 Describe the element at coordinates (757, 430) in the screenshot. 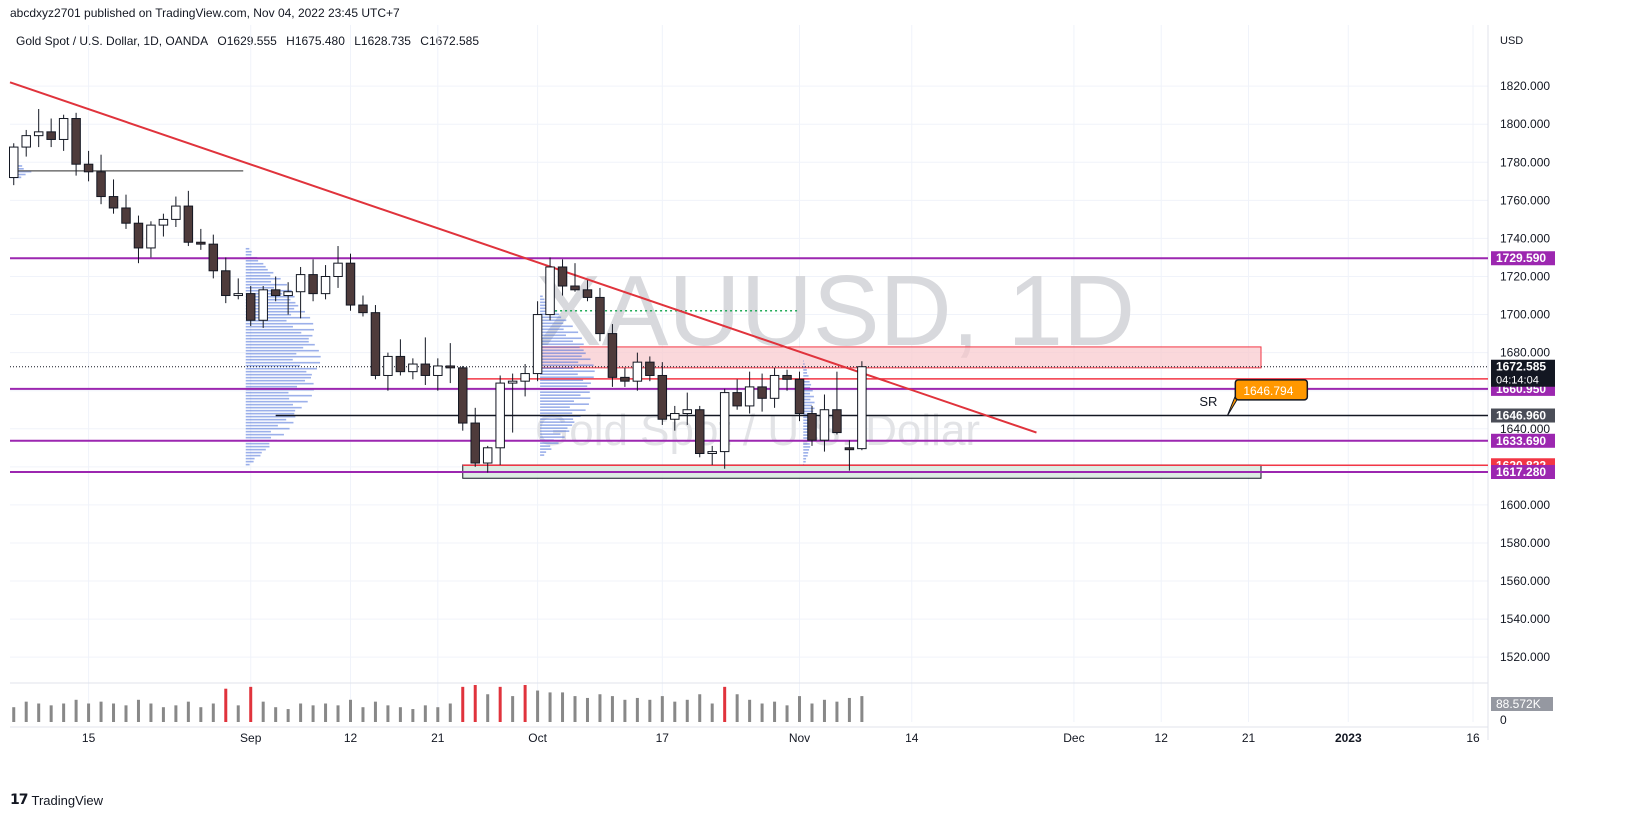

I see `watermark-description: Gold Spot / U.S. Dollar` at that location.